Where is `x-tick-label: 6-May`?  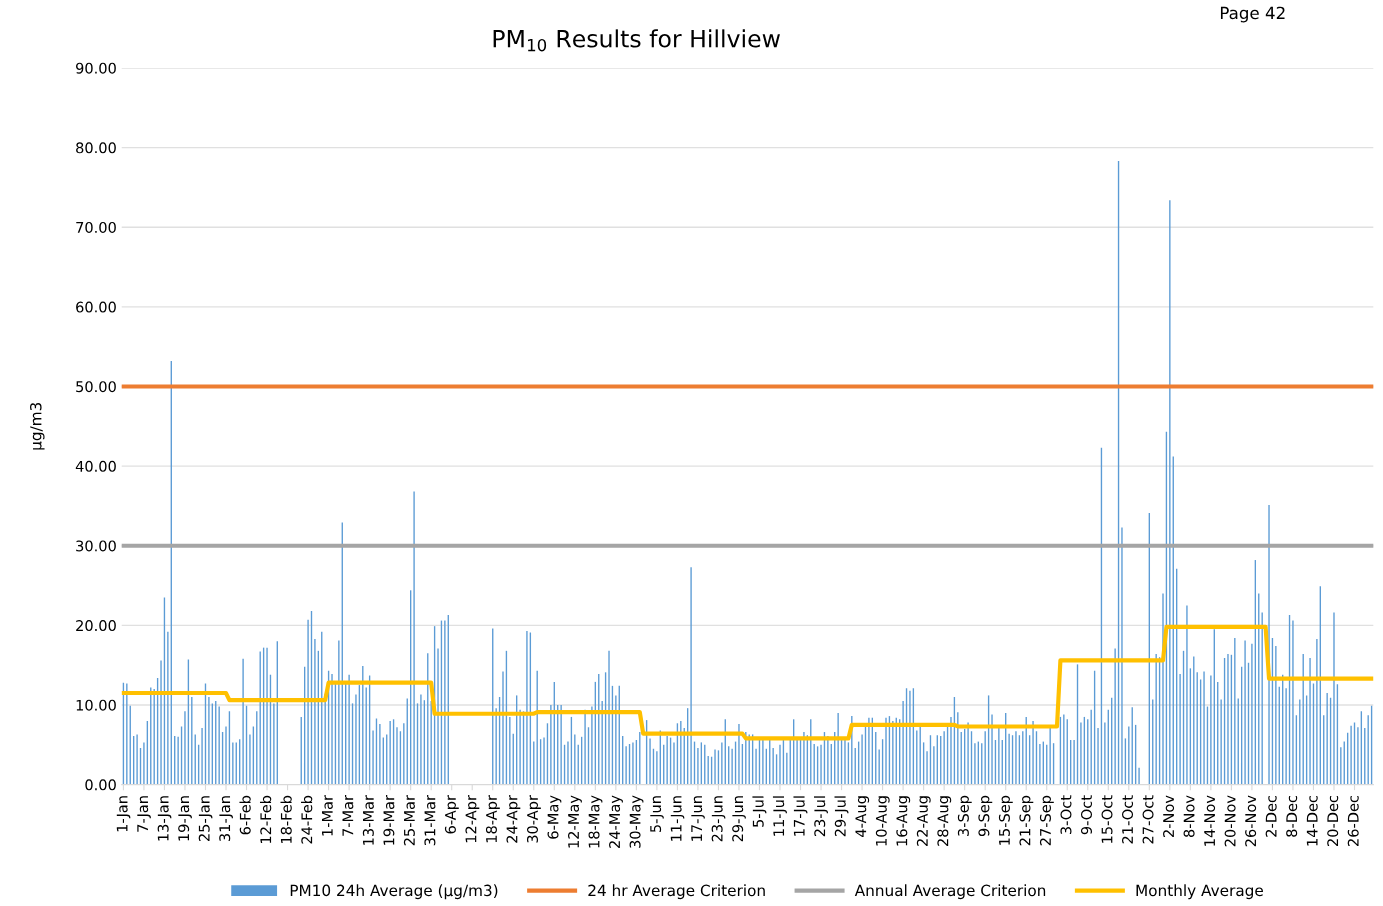
x-tick-label: 6-May is located at coordinates (554, 817).